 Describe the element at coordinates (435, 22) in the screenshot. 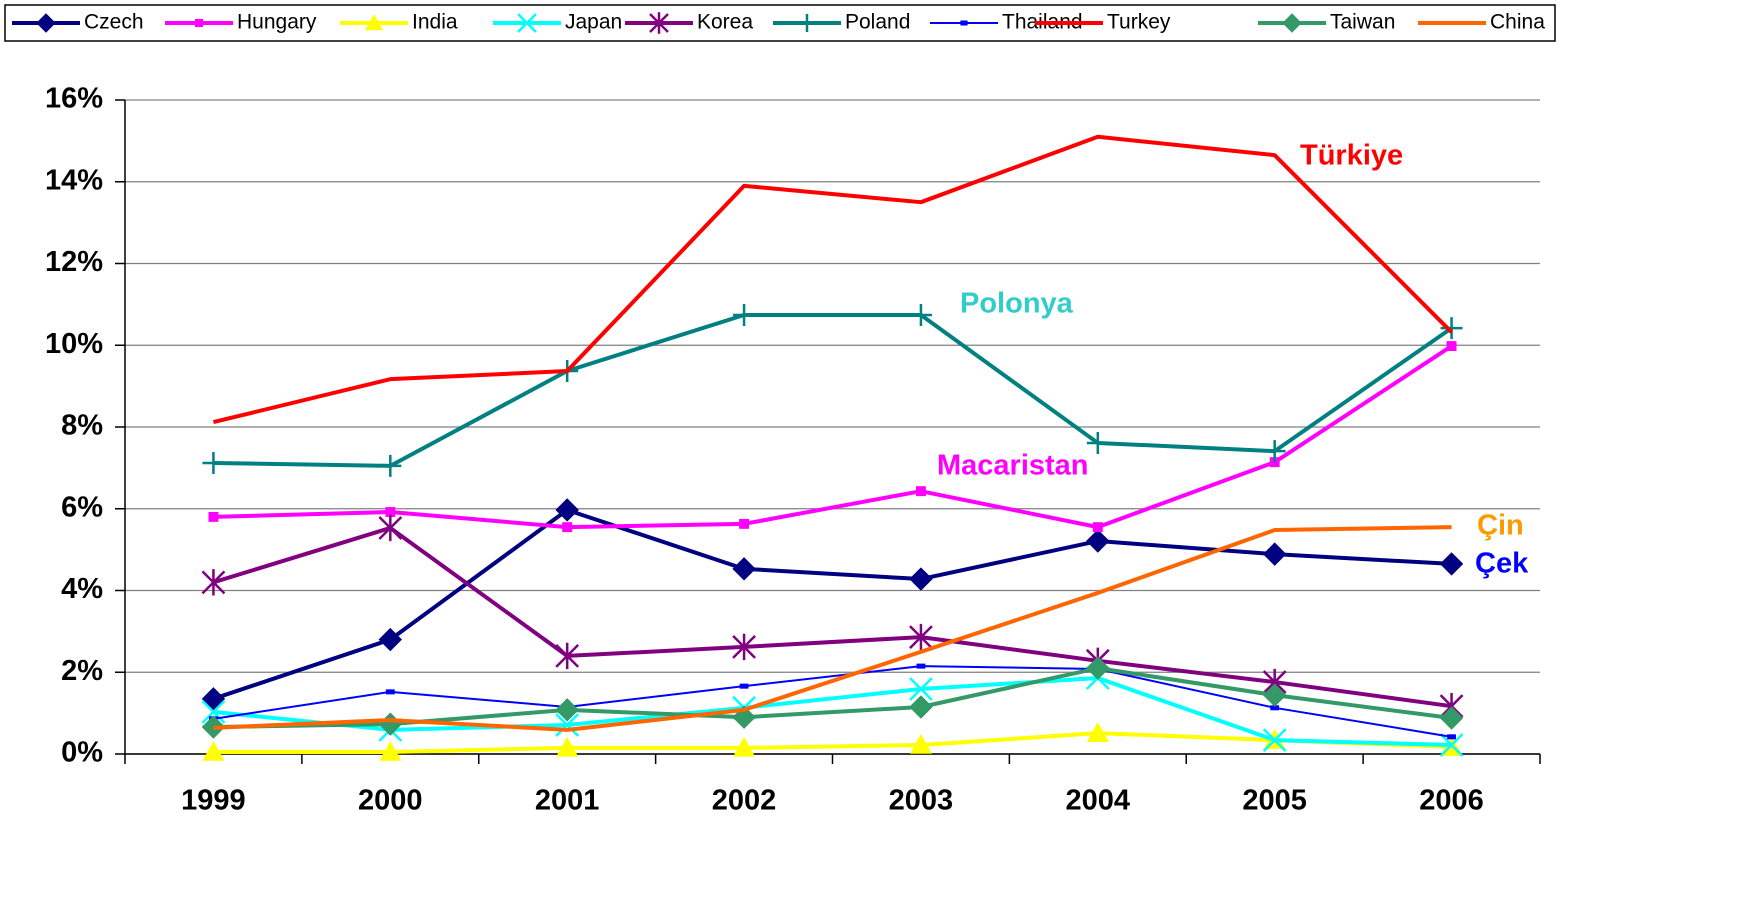

I see `legend-label: India` at that location.